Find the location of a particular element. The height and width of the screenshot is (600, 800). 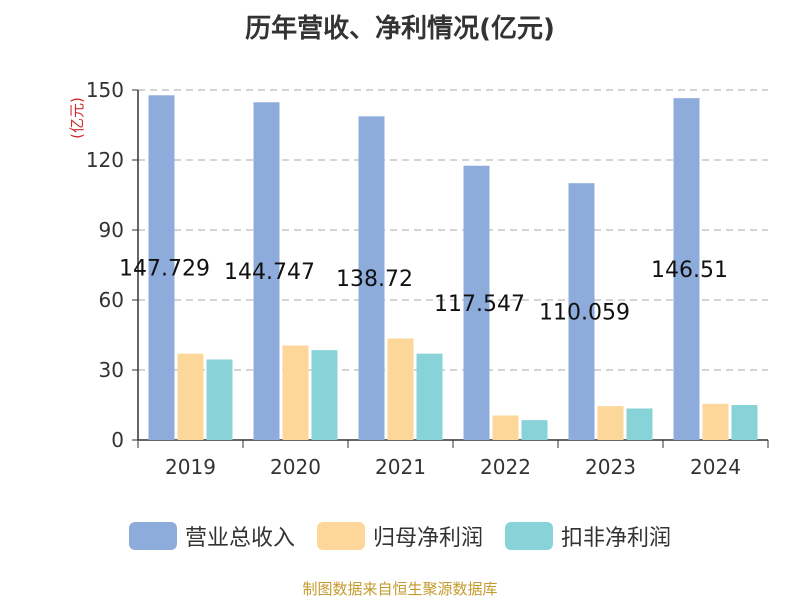

legend: 营业总收入 归母净利润 扣非净利润 is located at coordinates (400, 536).